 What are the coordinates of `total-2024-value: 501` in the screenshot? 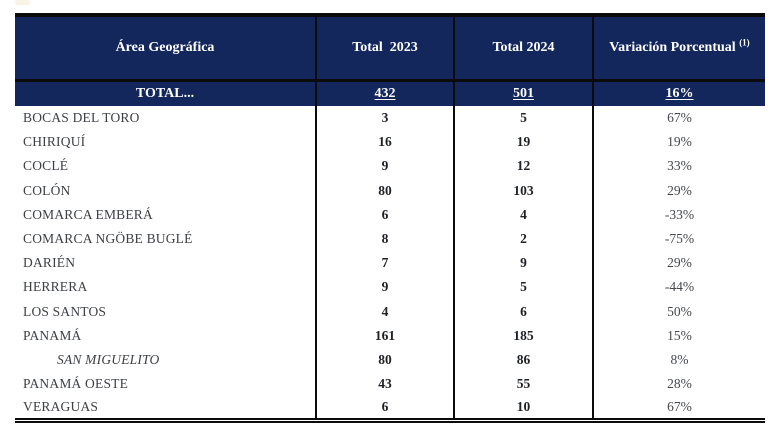 It's located at (523, 93).